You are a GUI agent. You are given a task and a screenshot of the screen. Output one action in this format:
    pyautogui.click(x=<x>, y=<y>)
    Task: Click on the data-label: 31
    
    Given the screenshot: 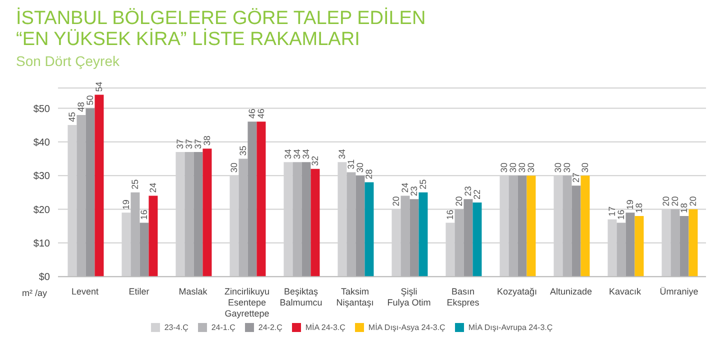 What is the action you would take?
    pyautogui.click(x=351, y=164)
    